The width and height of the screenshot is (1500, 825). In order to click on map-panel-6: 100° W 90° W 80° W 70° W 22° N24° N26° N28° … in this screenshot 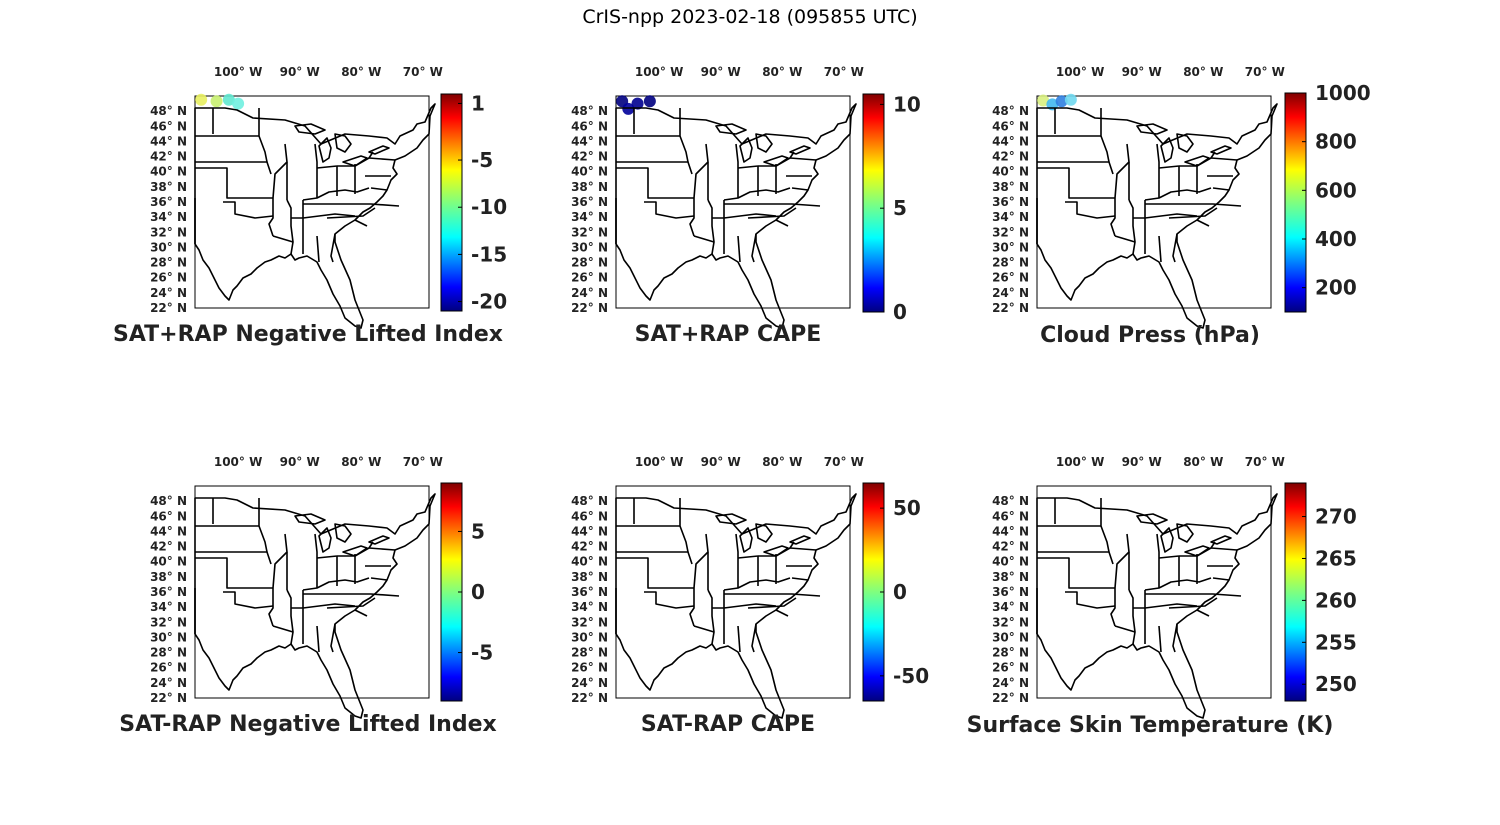, I will do `click(1162, 596)`.